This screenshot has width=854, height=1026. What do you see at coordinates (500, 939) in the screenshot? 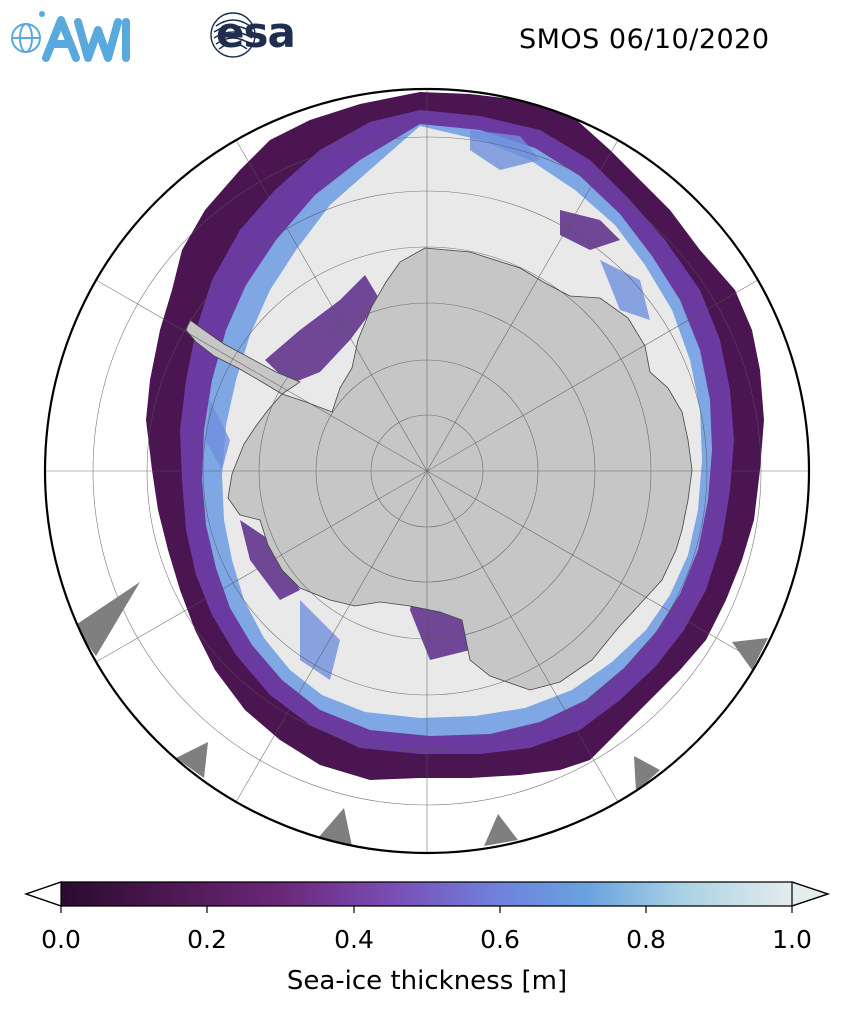
I see `colorbar-tick: 0.6` at bounding box center [500, 939].